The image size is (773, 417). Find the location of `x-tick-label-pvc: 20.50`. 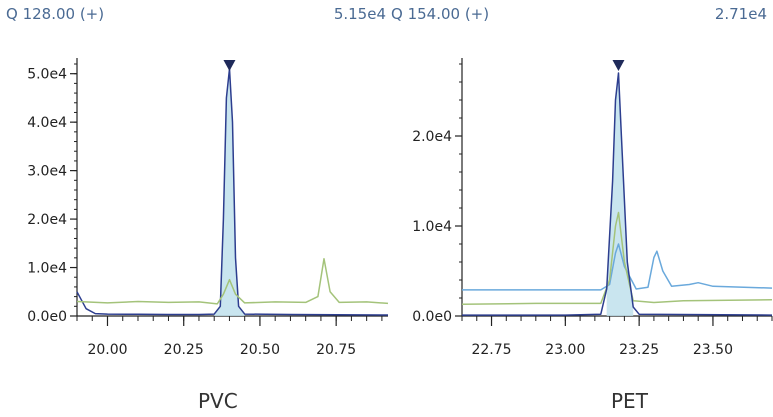

x-tick-label-pvc: 20.50 is located at coordinates (260, 350).